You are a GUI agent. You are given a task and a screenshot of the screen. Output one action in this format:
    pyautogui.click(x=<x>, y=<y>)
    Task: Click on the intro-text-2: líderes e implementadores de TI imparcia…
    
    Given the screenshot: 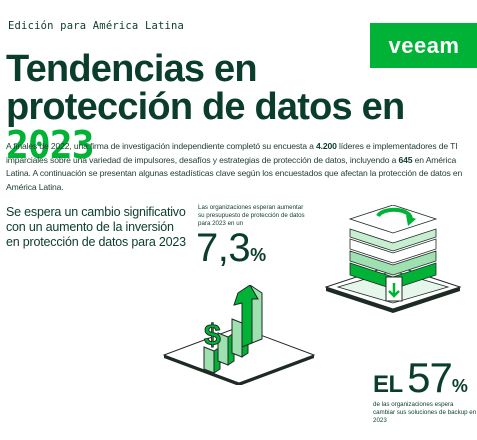 What is the action you would take?
    pyautogui.click(x=232, y=153)
    